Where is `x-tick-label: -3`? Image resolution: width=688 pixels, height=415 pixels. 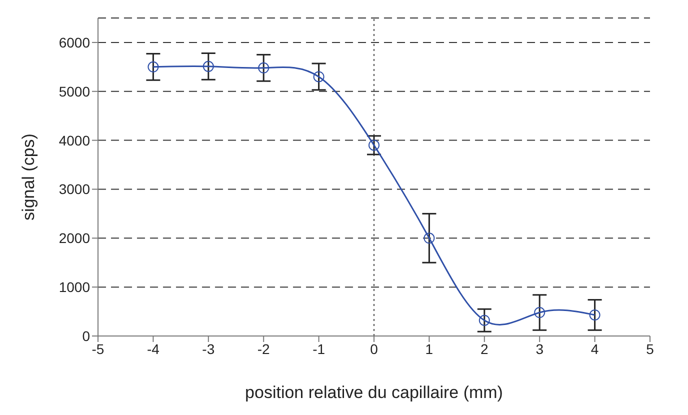 x-tick-label: -3 is located at coordinates (208, 348).